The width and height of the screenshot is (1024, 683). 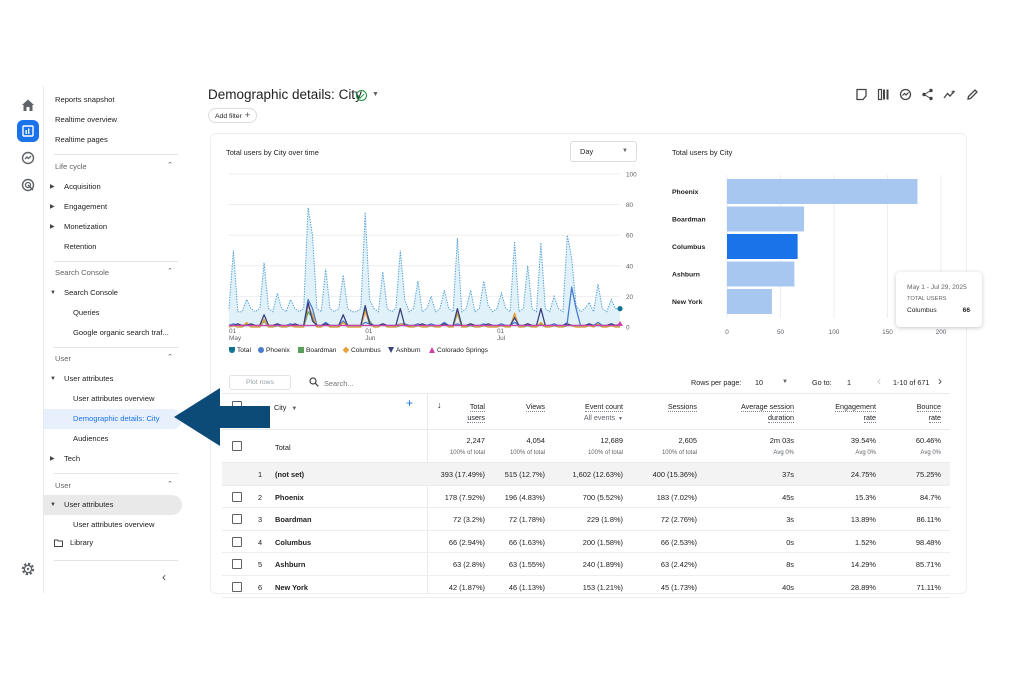 I want to click on legend-item-phoenix: Phoenix, so click(x=274, y=350).